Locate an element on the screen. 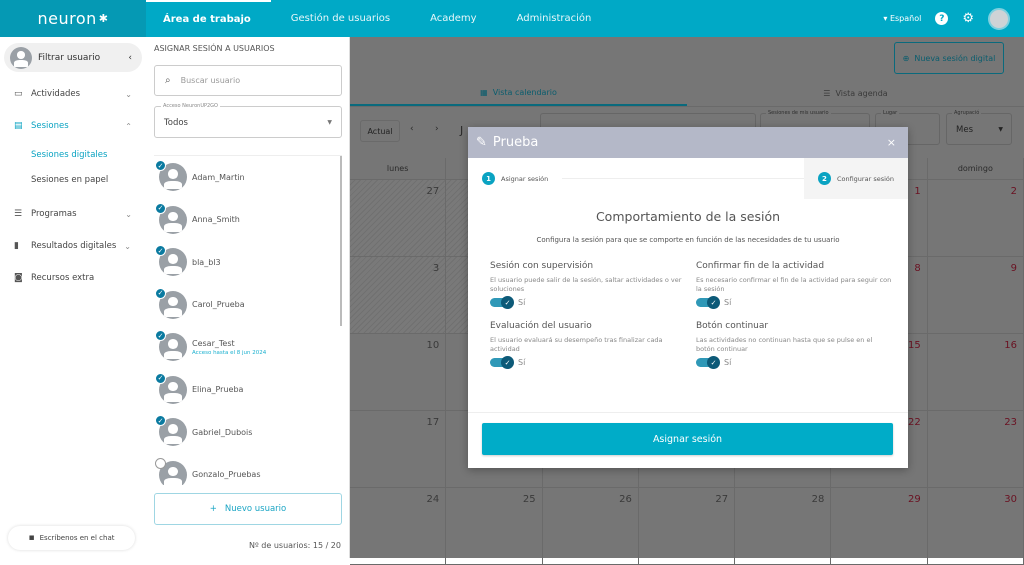 The width and height of the screenshot is (1024, 565). step-number: 1 is located at coordinates (488, 178).